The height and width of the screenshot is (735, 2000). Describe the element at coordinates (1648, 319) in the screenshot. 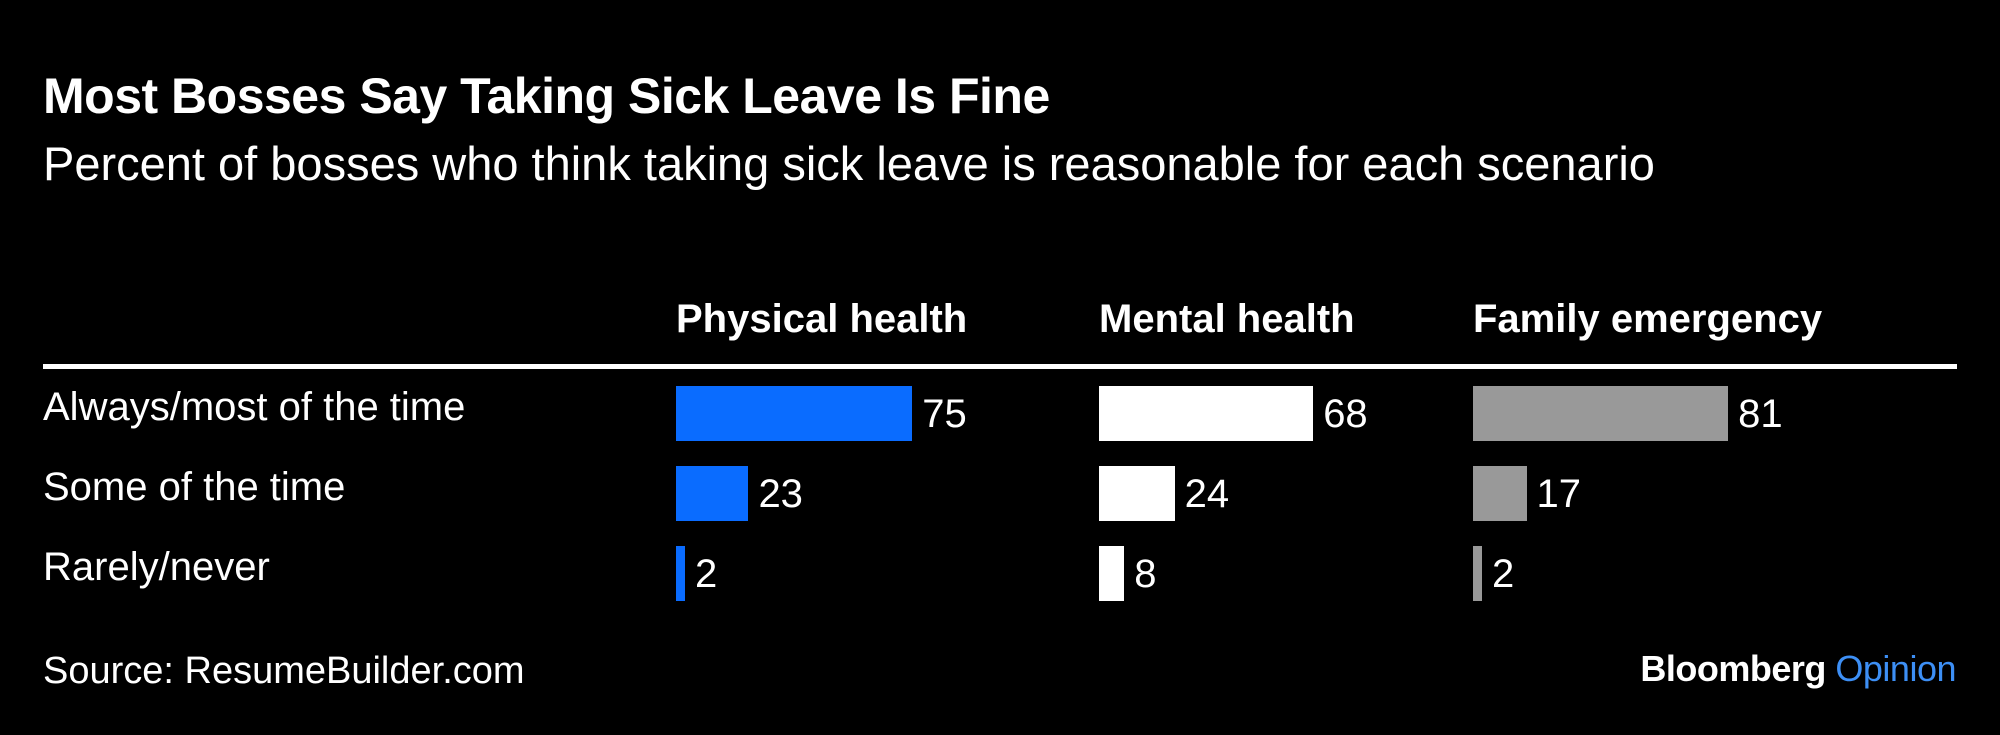

I see `column-header-2: Family emergency` at that location.